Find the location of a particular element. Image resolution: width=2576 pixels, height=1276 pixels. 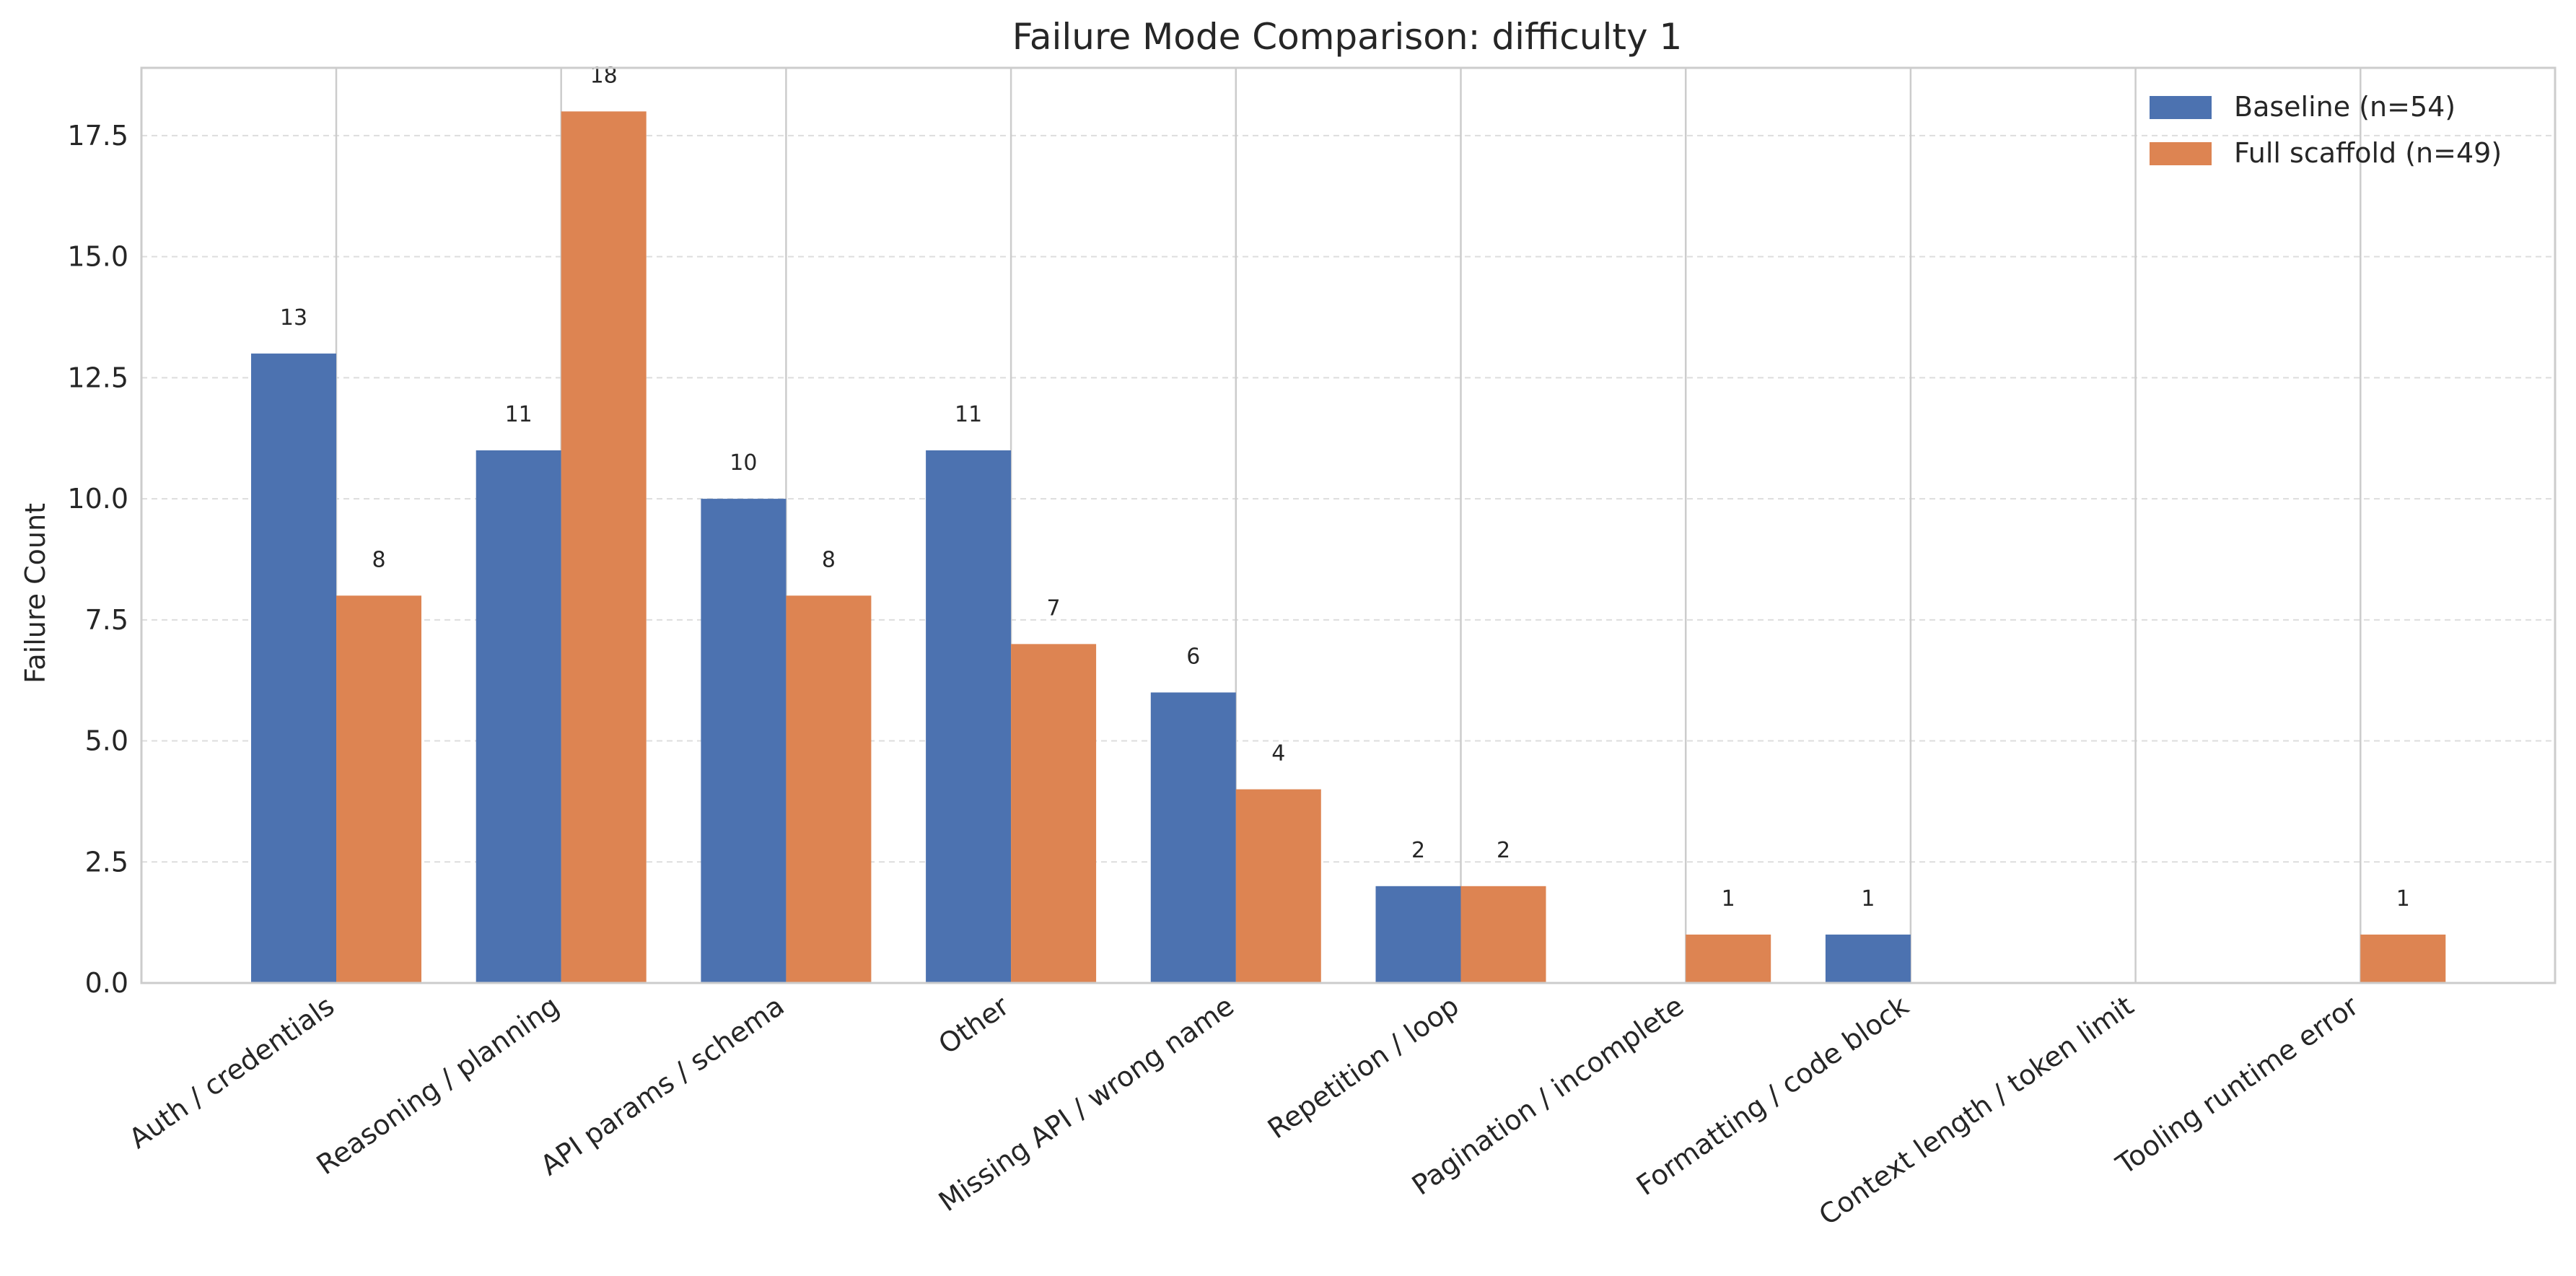

y-tick-label: 5.0 is located at coordinates (107, 741).